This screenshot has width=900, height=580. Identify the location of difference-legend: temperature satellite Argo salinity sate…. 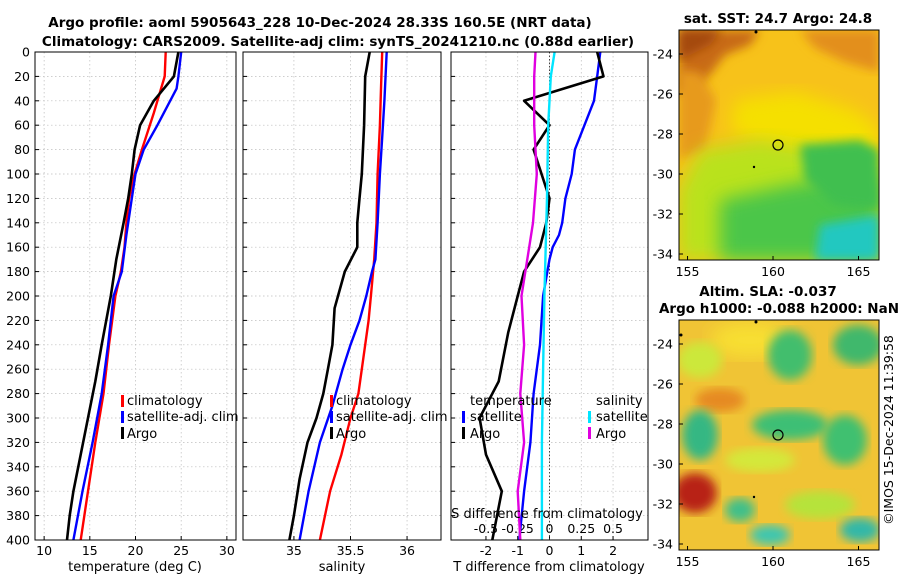
(555, 418).